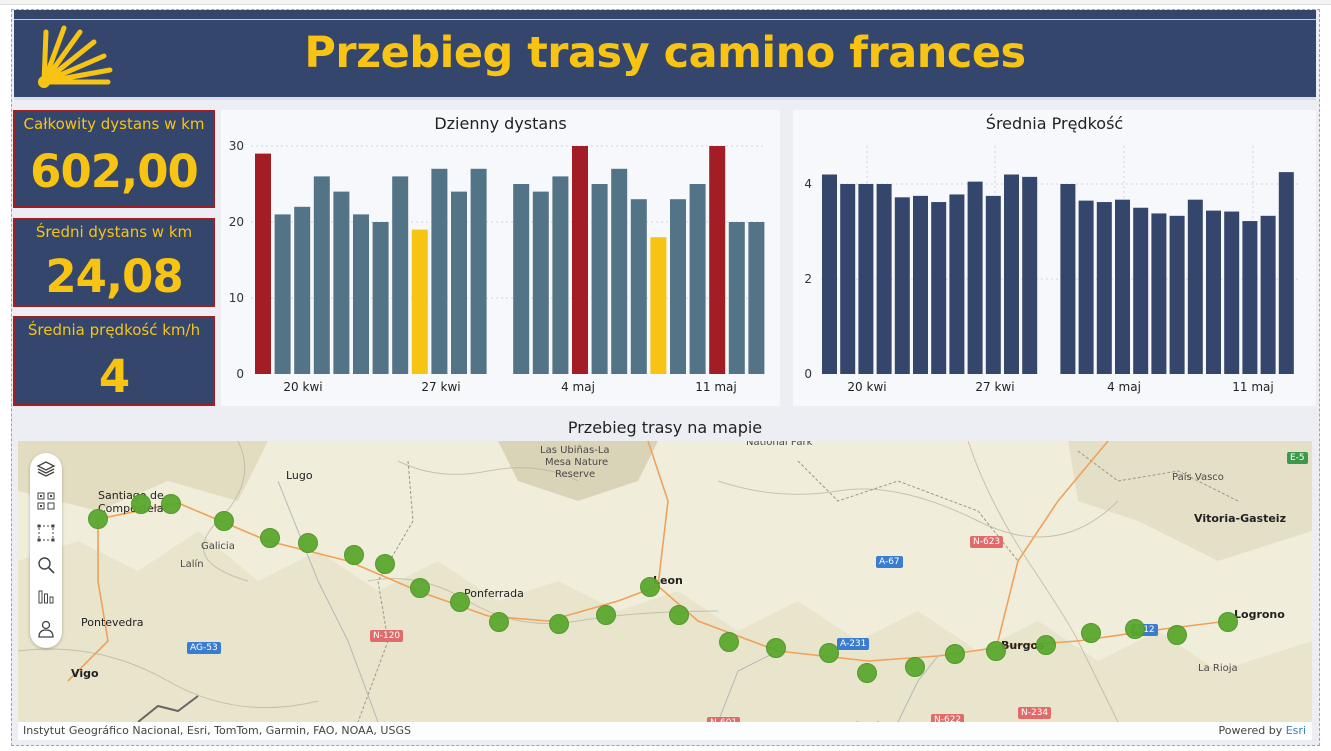  Describe the element at coordinates (46, 501) in the screenshot. I see `qr-select-icon` at that location.